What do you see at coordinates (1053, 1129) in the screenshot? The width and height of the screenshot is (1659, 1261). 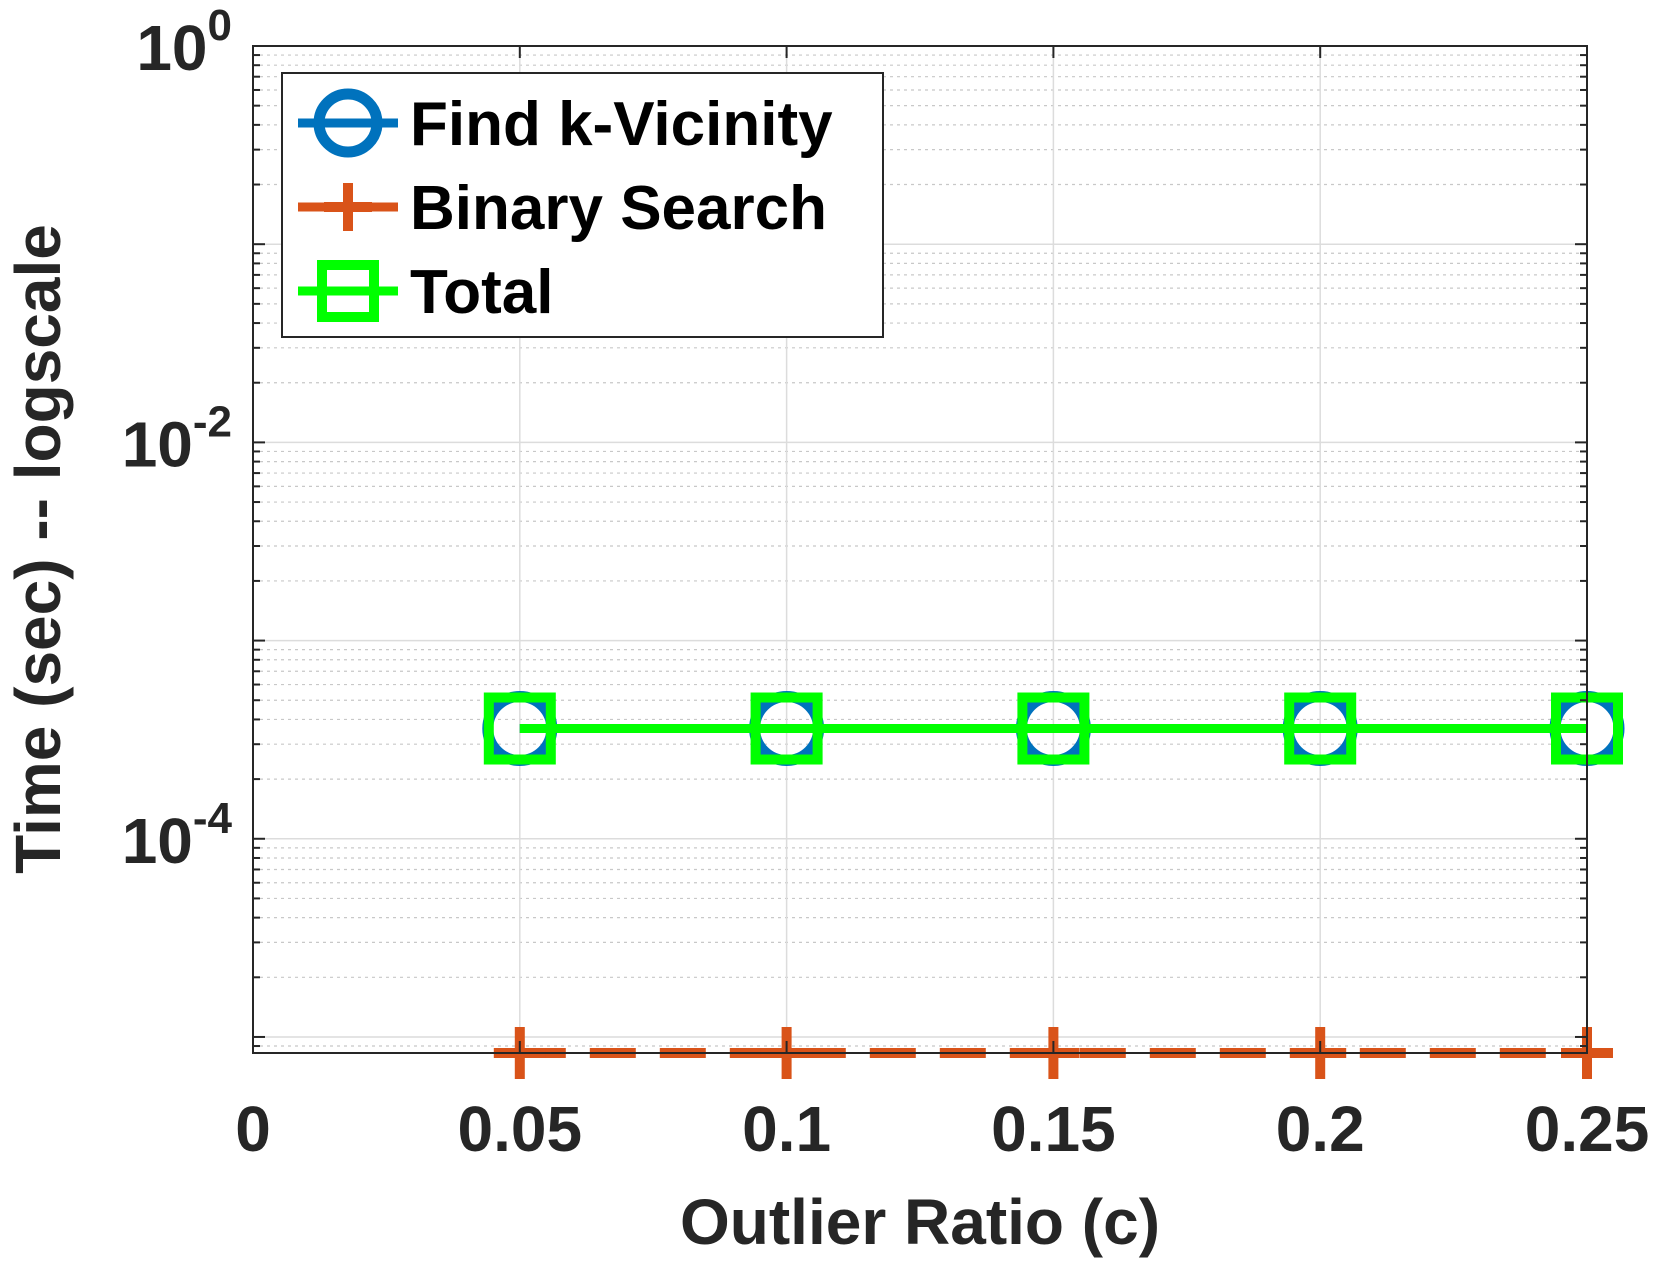 I see `x-tick-label: 0.15` at bounding box center [1053, 1129].